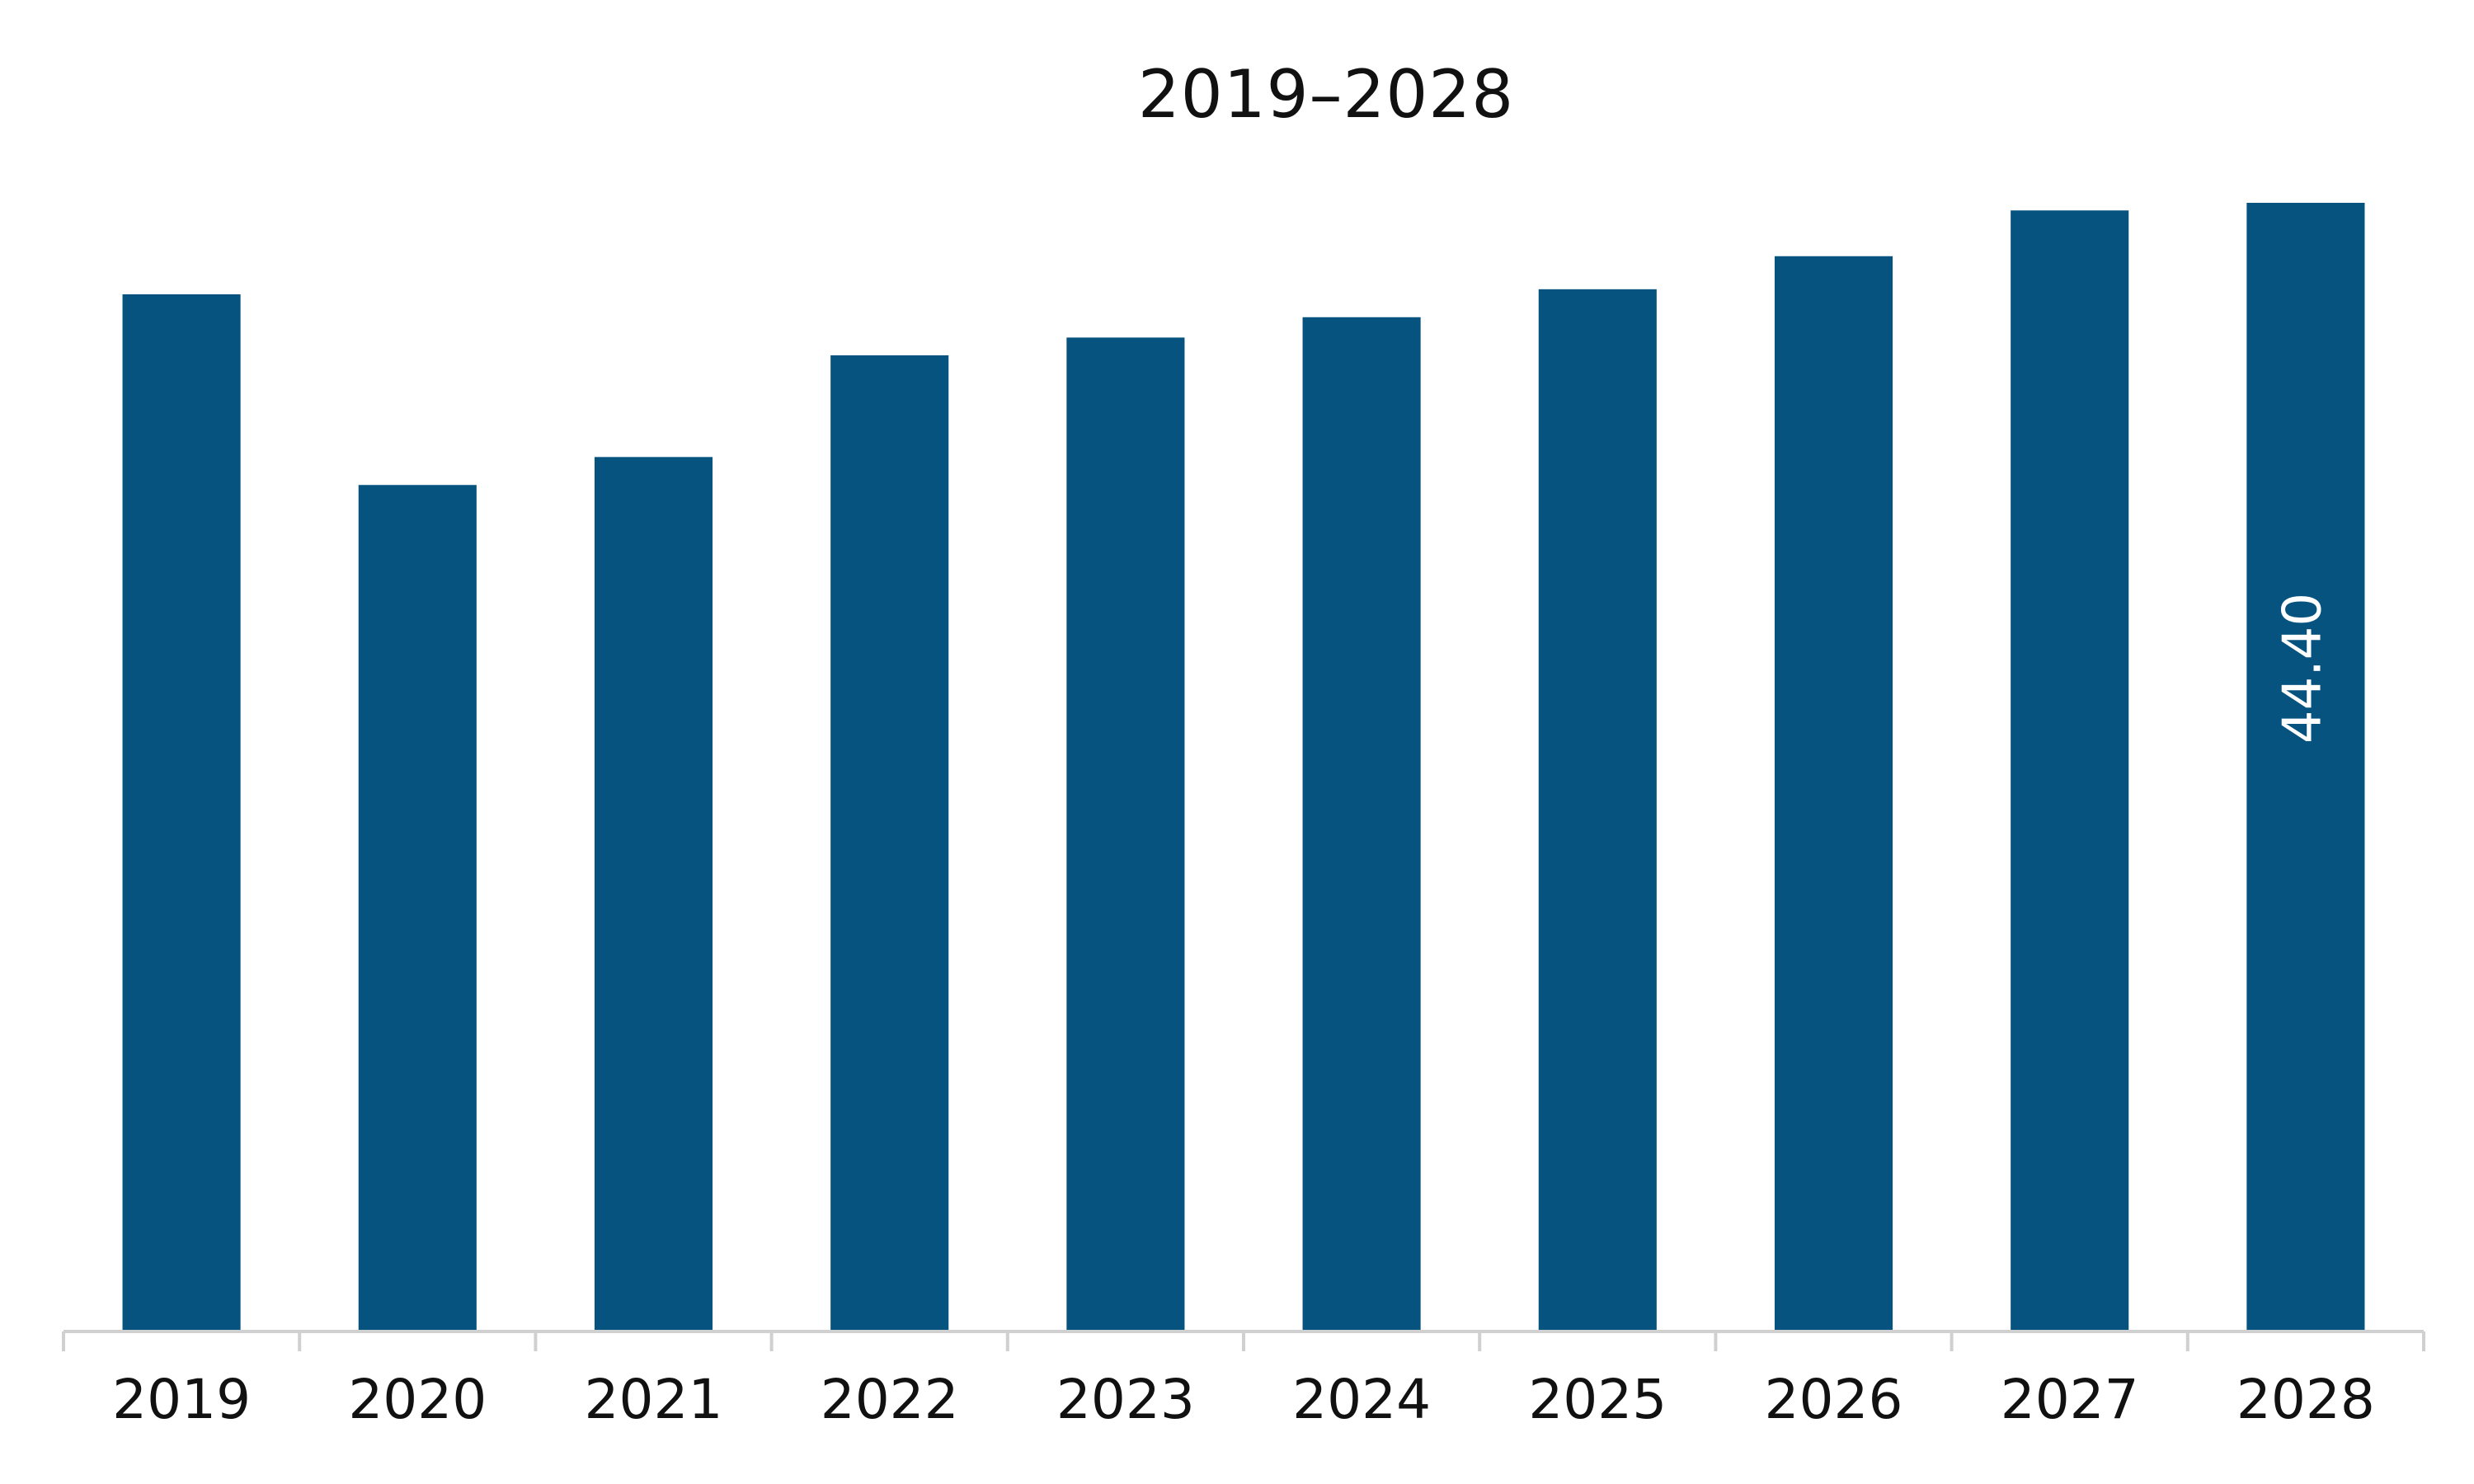 This screenshot has width=2474, height=1484. Describe the element at coordinates (1597, 810) in the screenshot. I see `bar-2025` at that location.